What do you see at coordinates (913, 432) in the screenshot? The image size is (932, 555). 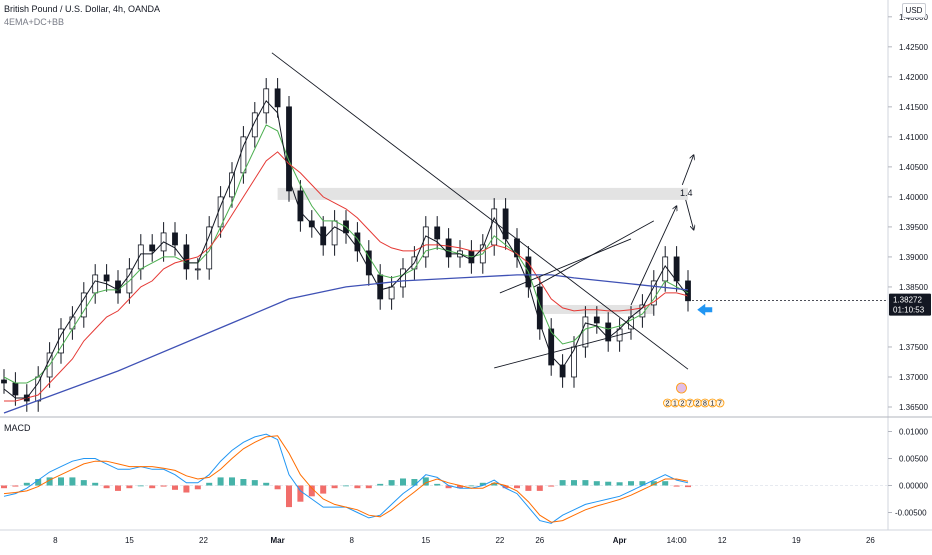 I see `macd-tick-label: 0.01000` at bounding box center [913, 432].